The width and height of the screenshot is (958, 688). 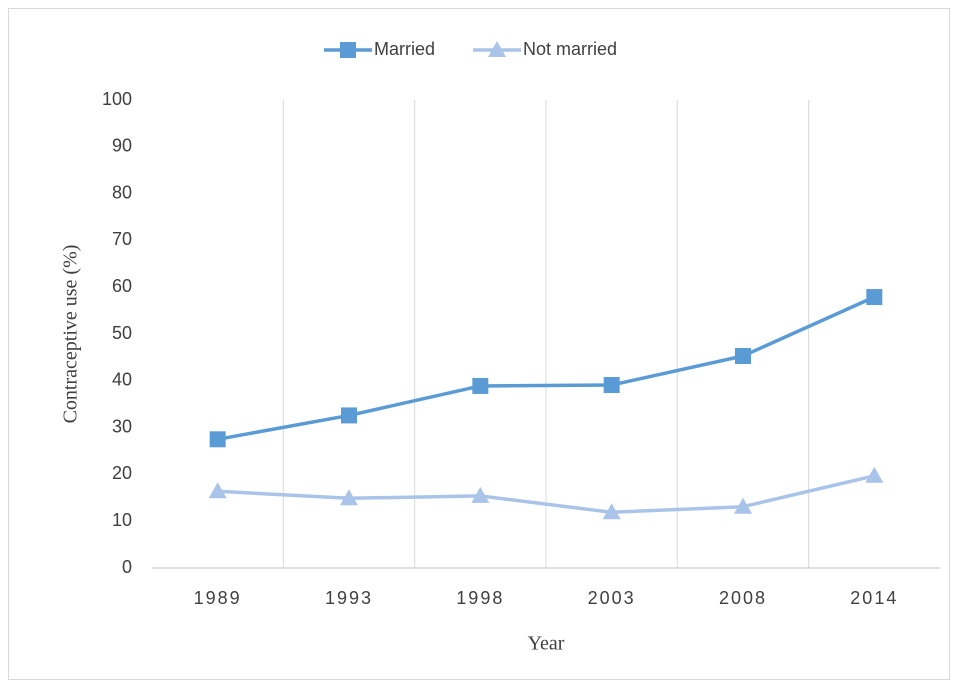 I want to click on legend-label: Married, so click(x=404, y=49).